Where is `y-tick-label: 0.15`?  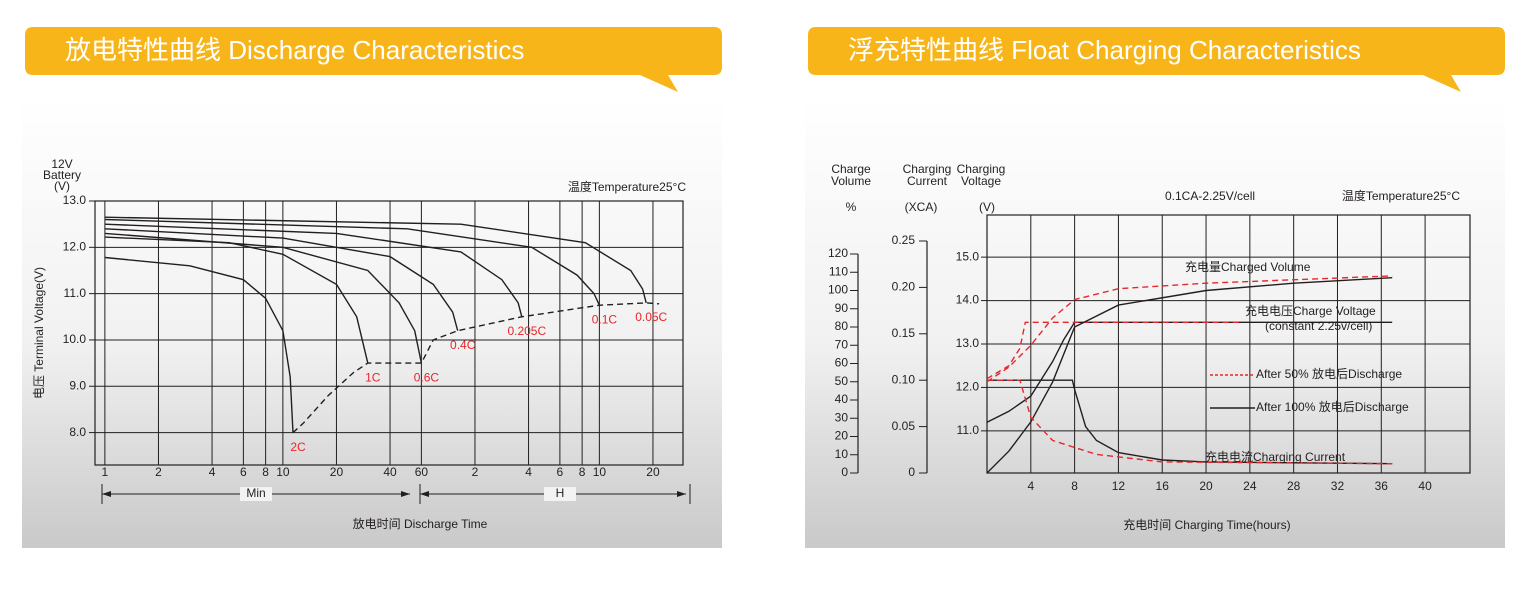
y-tick-label: 0.15 is located at coordinates (904, 333).